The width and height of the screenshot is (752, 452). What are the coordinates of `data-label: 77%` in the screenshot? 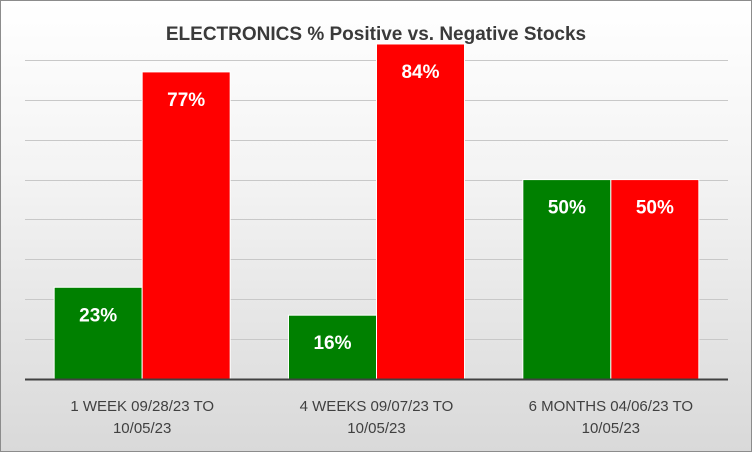 It's located at (186, 100).